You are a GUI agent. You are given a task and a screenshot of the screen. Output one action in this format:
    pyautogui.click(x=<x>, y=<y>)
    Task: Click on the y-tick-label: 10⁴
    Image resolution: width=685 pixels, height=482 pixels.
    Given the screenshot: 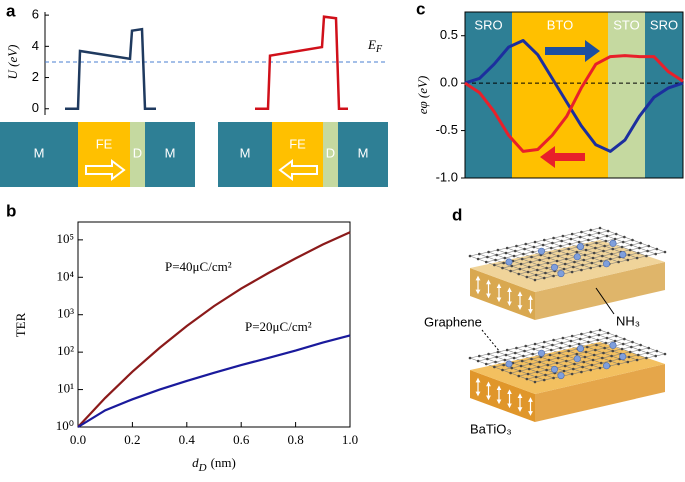 What is the action you would take?
    pyautogui.click(x=65, y=275)
    